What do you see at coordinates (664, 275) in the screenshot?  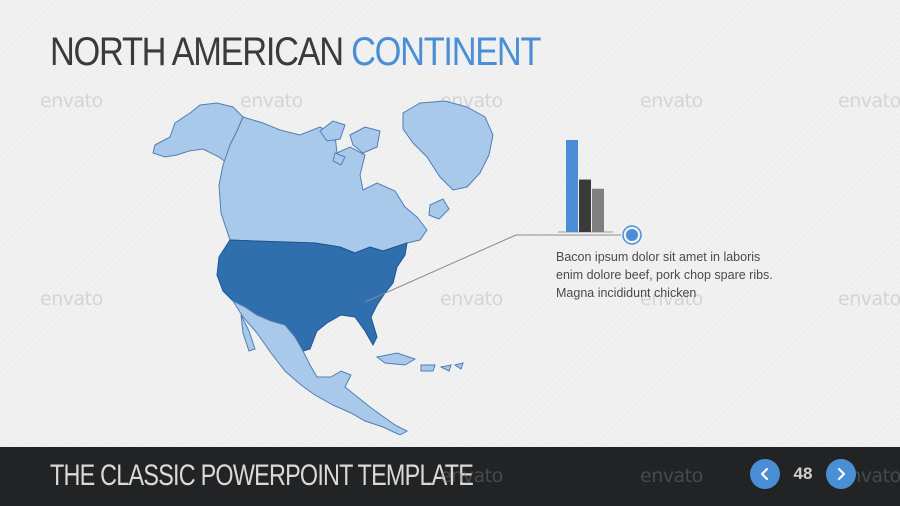 I see `description-line: enim dolore beef, pork chop spare ribs.` at bounding box center [664, 275].